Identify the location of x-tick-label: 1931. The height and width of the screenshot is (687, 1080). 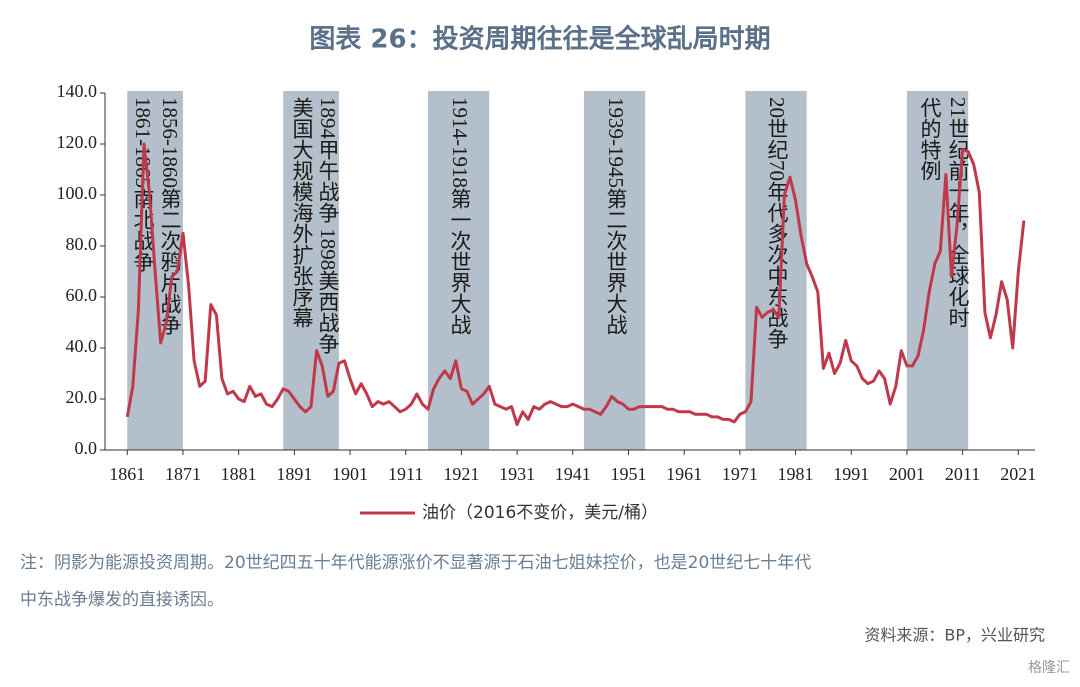
(517, 474).